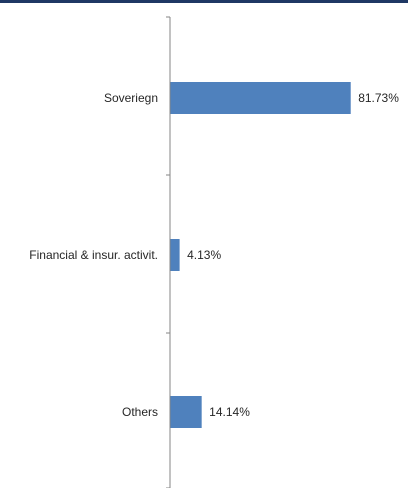 The width and height of the screenshot is (408, 488). Describe the element at coordinates (204, 255) in the screenshot. I see `data-label: 4.13%` at that location.